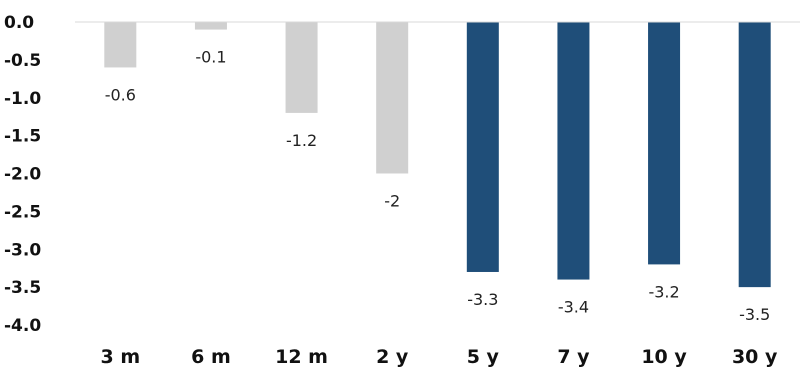 The width and height of the screenshot is (811, 372). Describe the element at coordinates (22, 137) in the screenshot. I see `y-tick-label: -1.5` at that location.